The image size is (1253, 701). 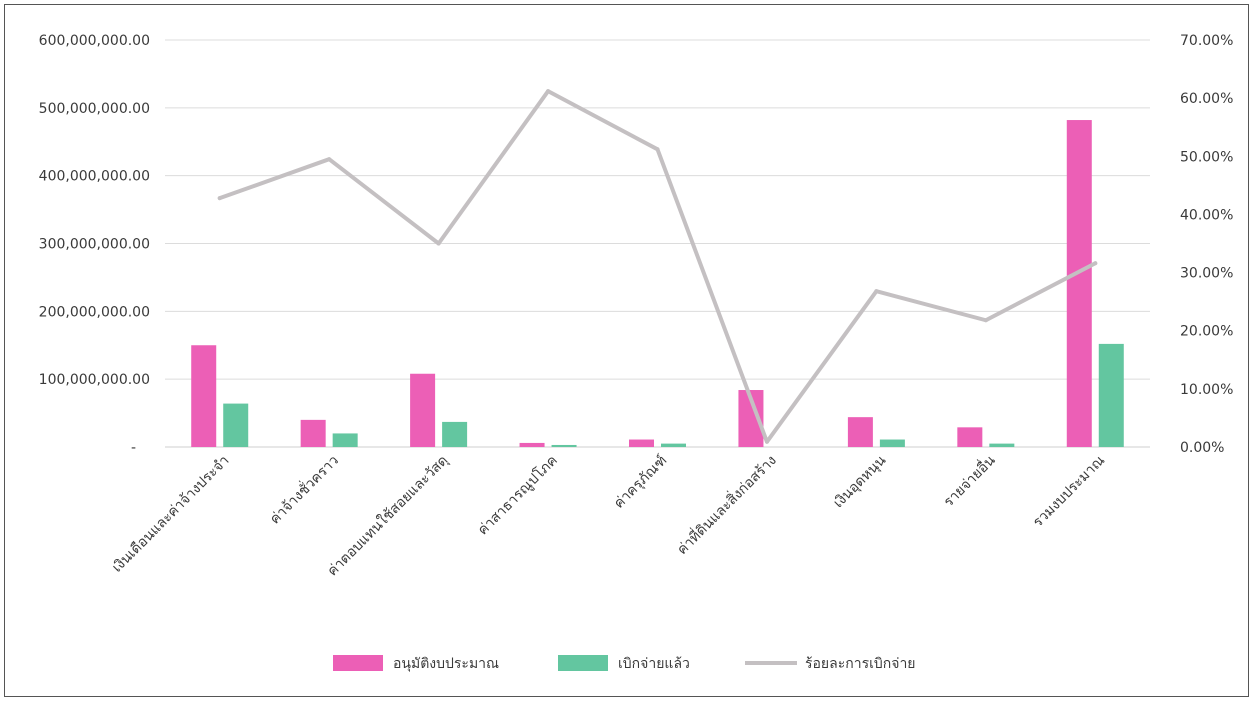 What do you see at coordinates (388, 516) in the screenshot?
I see `category-label: ค่าตอบแทนใช้สอยและวัสดุ` at bounding box center [388, 516].